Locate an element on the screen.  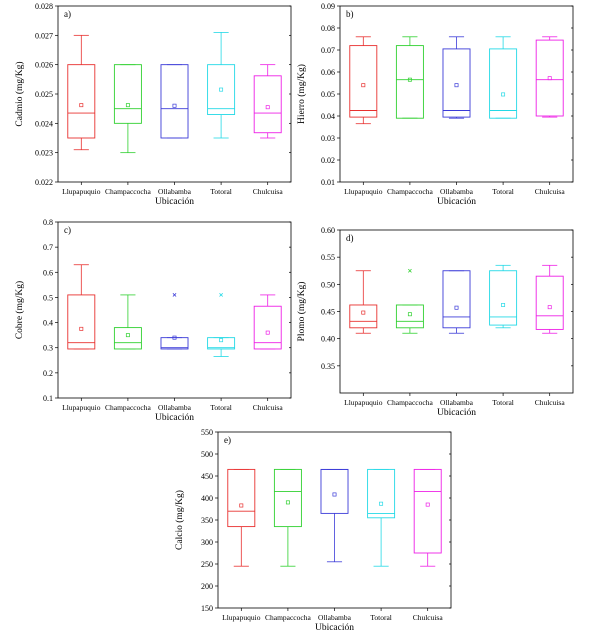
y-tick-label: 0.35 is located at coordinates (328, 366).